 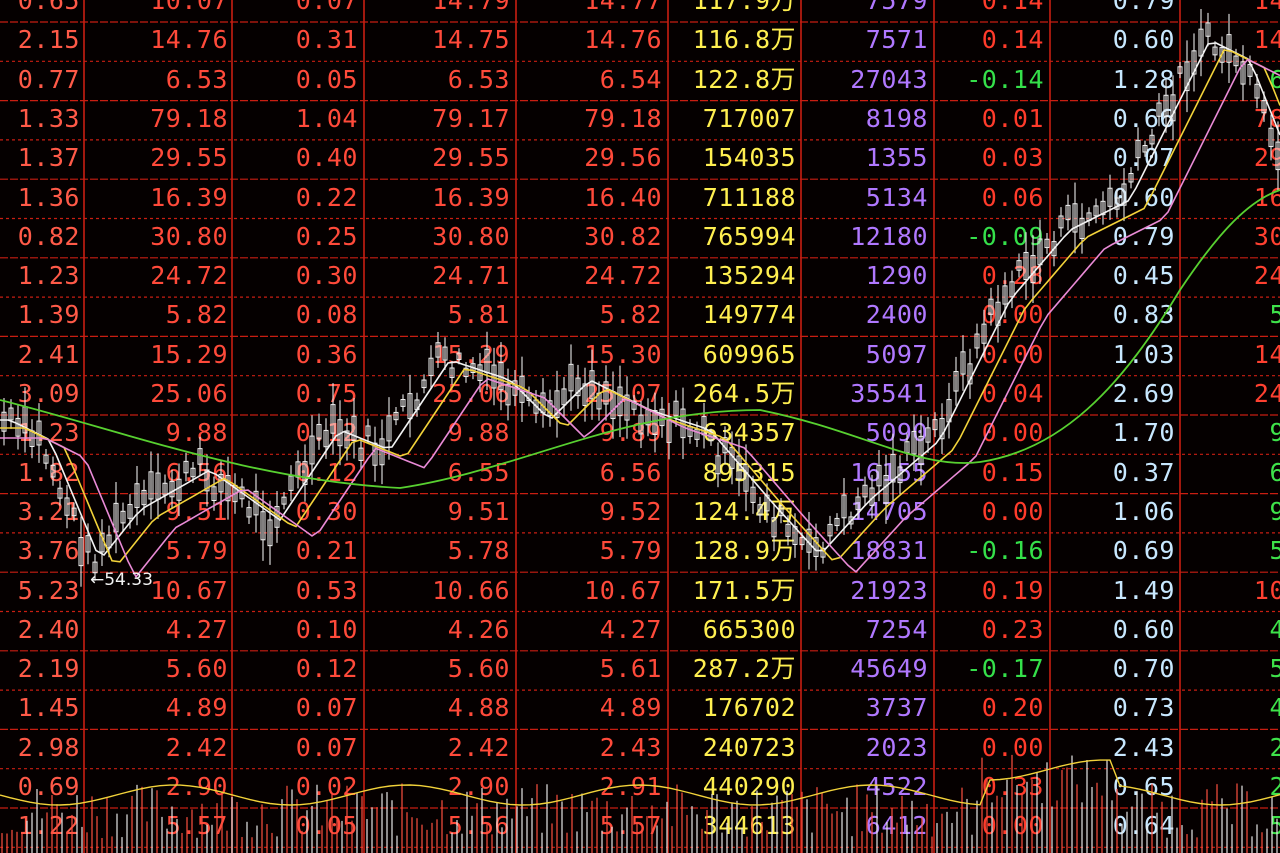 I want to click on table-cell: 0.28, so click(x=1012, y=276).